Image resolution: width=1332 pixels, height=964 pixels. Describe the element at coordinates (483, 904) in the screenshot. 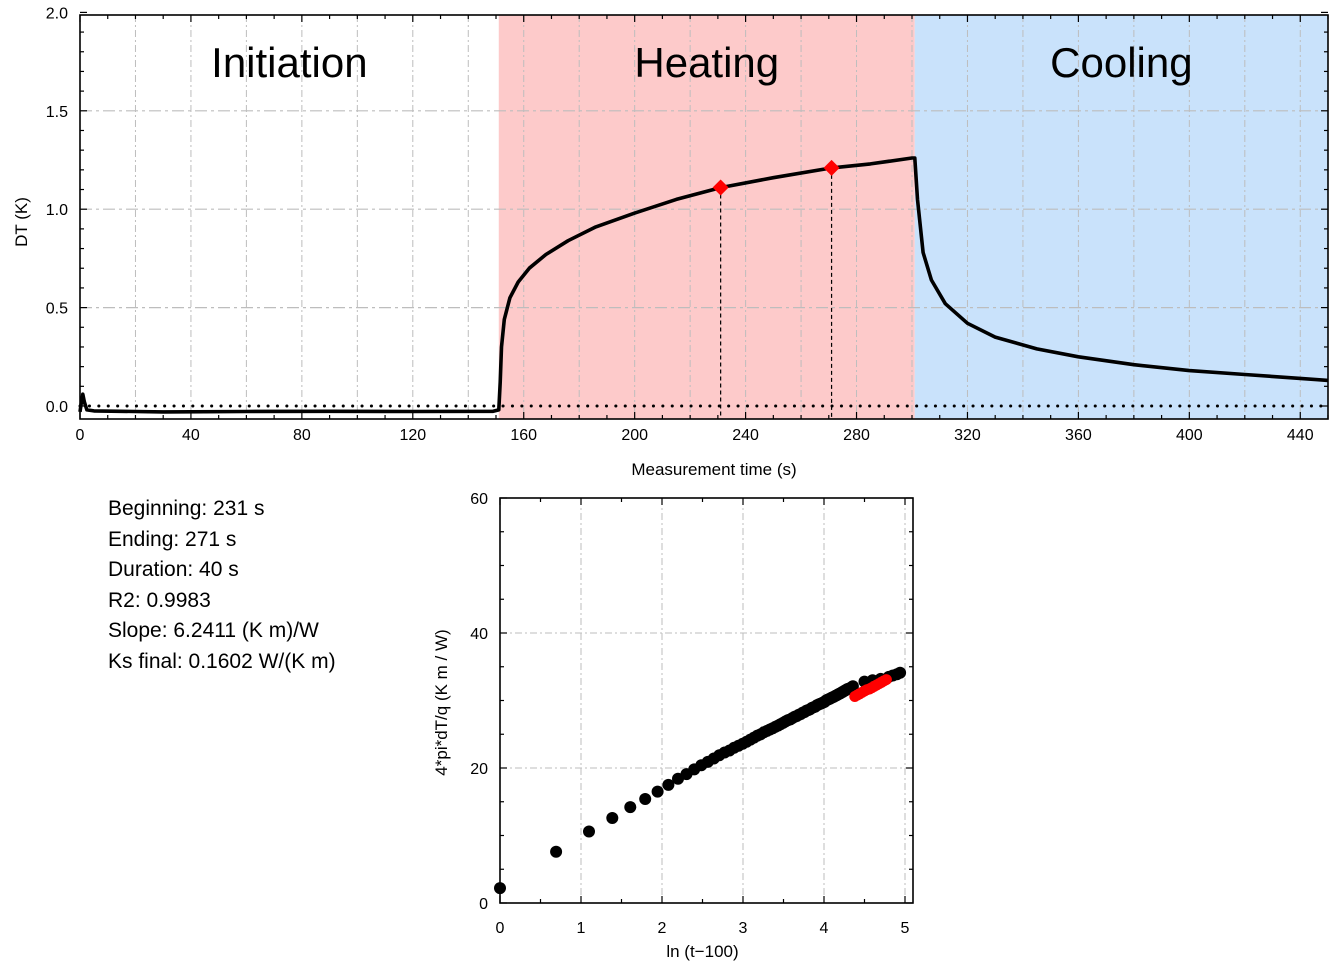

I see `y-tick-label: 0` at that location.